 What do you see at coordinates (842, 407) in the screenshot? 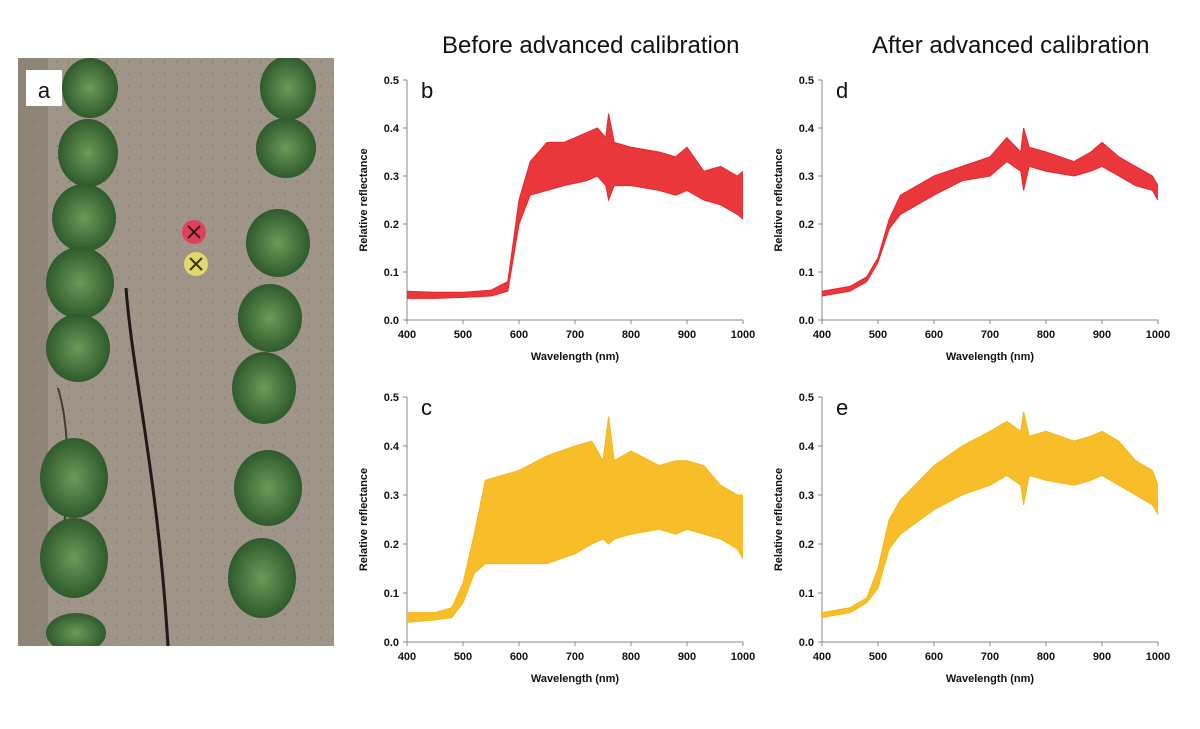
I see `panel-label-e: e` at bounding box center [842, 407].